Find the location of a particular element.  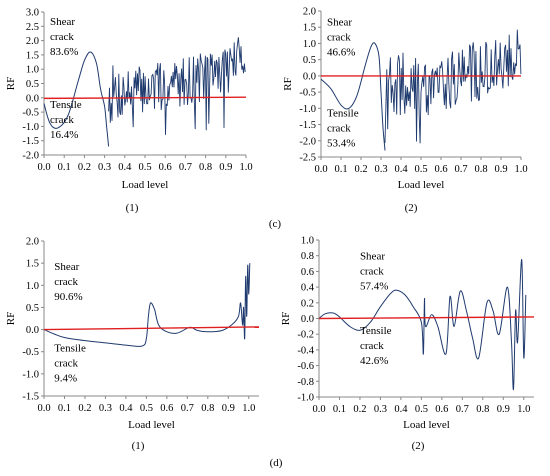

y-tick-label: -0.4 is located at coordinates (305, 350).